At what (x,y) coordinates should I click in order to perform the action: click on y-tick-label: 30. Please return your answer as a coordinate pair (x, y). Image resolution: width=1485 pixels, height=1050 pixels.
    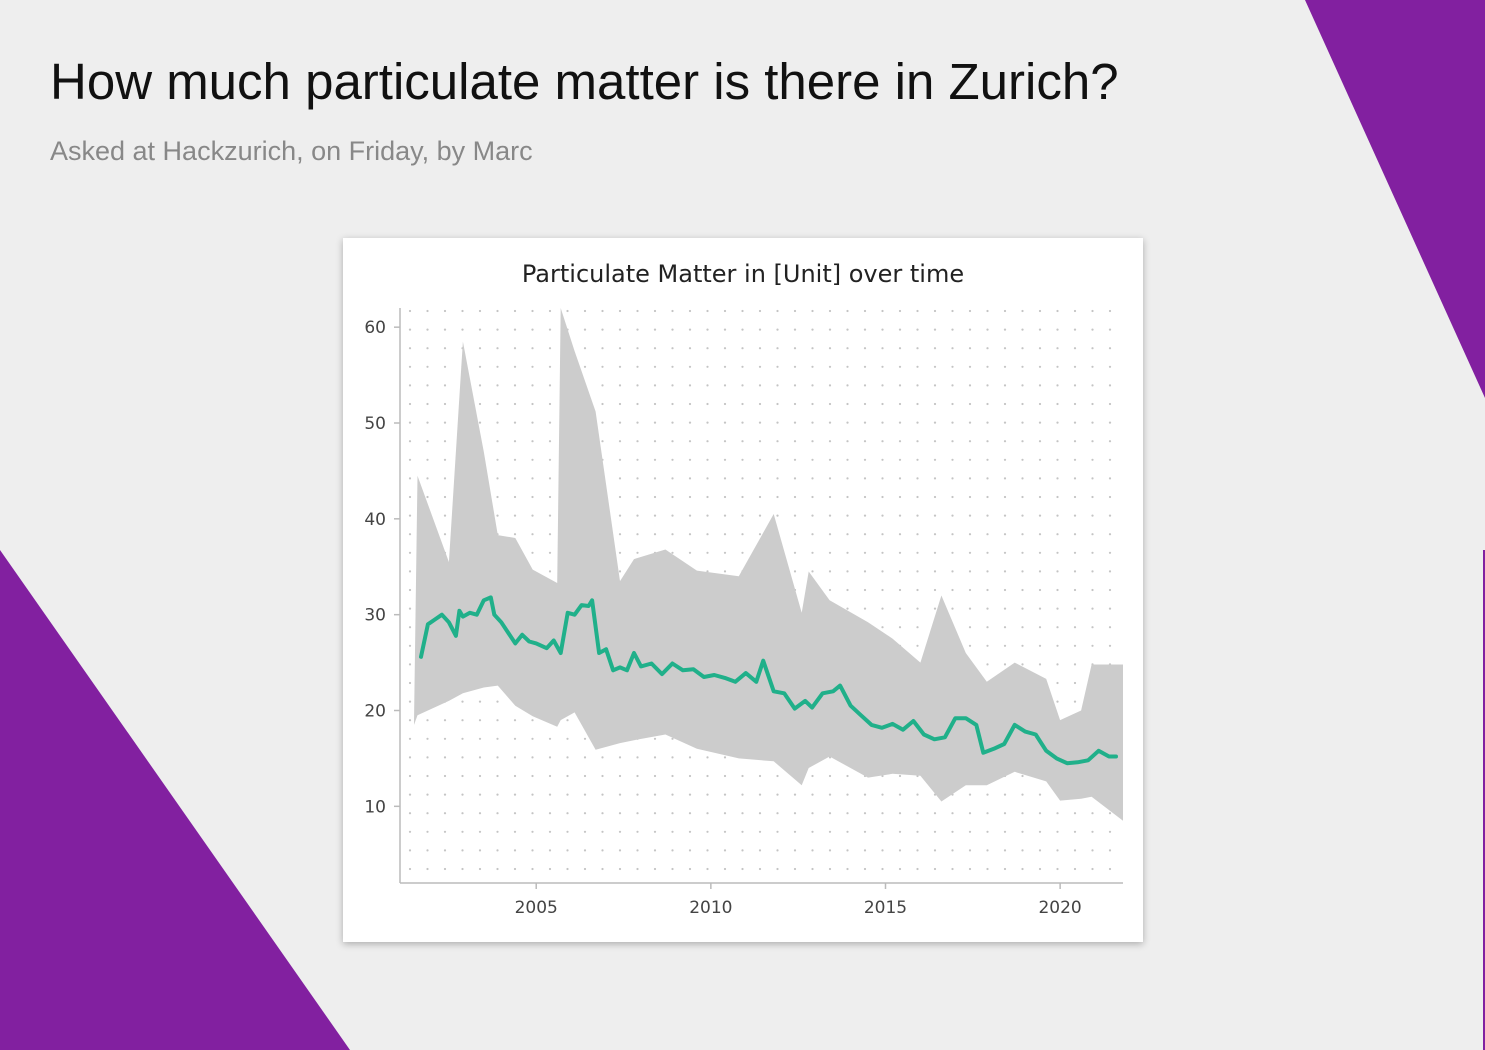
    Looking at the image, I should click on (375, 616).